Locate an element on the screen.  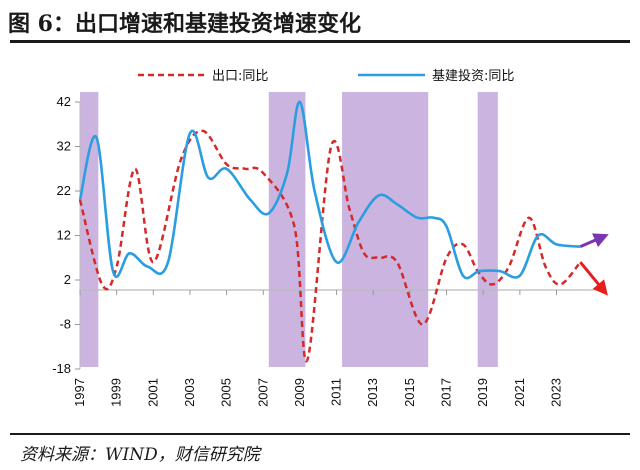
trend-arrows is located at coordinates (594, 264).